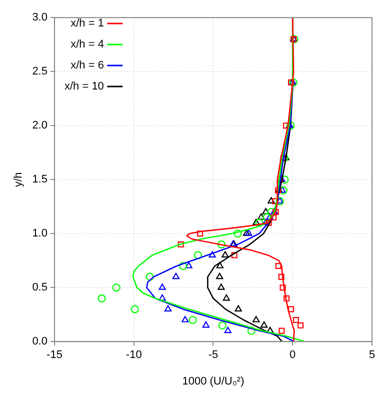  I want to click on y-tick-label: 2.0, so click(40, 126).